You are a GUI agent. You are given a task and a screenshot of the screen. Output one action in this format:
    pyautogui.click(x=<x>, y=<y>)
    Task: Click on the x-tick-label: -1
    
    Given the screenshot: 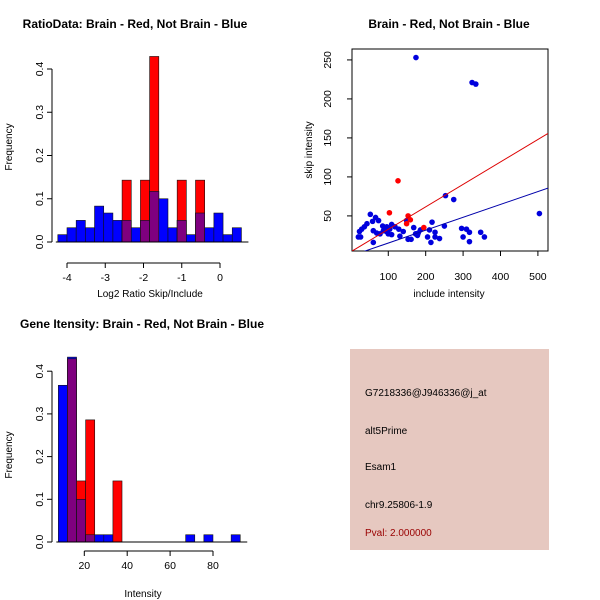 What is the action you would take?
    pyautogui.click(x=181, y=278)
    